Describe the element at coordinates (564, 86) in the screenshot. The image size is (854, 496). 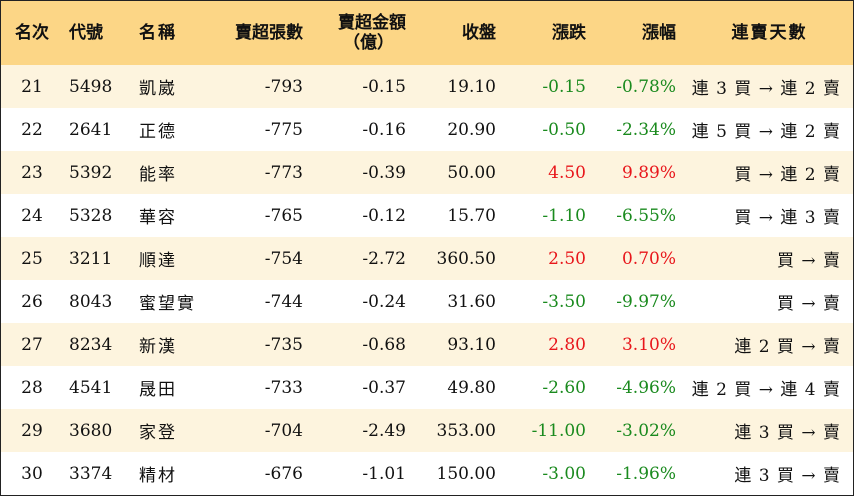
I see `price-change-cell: -0.15` at that location.